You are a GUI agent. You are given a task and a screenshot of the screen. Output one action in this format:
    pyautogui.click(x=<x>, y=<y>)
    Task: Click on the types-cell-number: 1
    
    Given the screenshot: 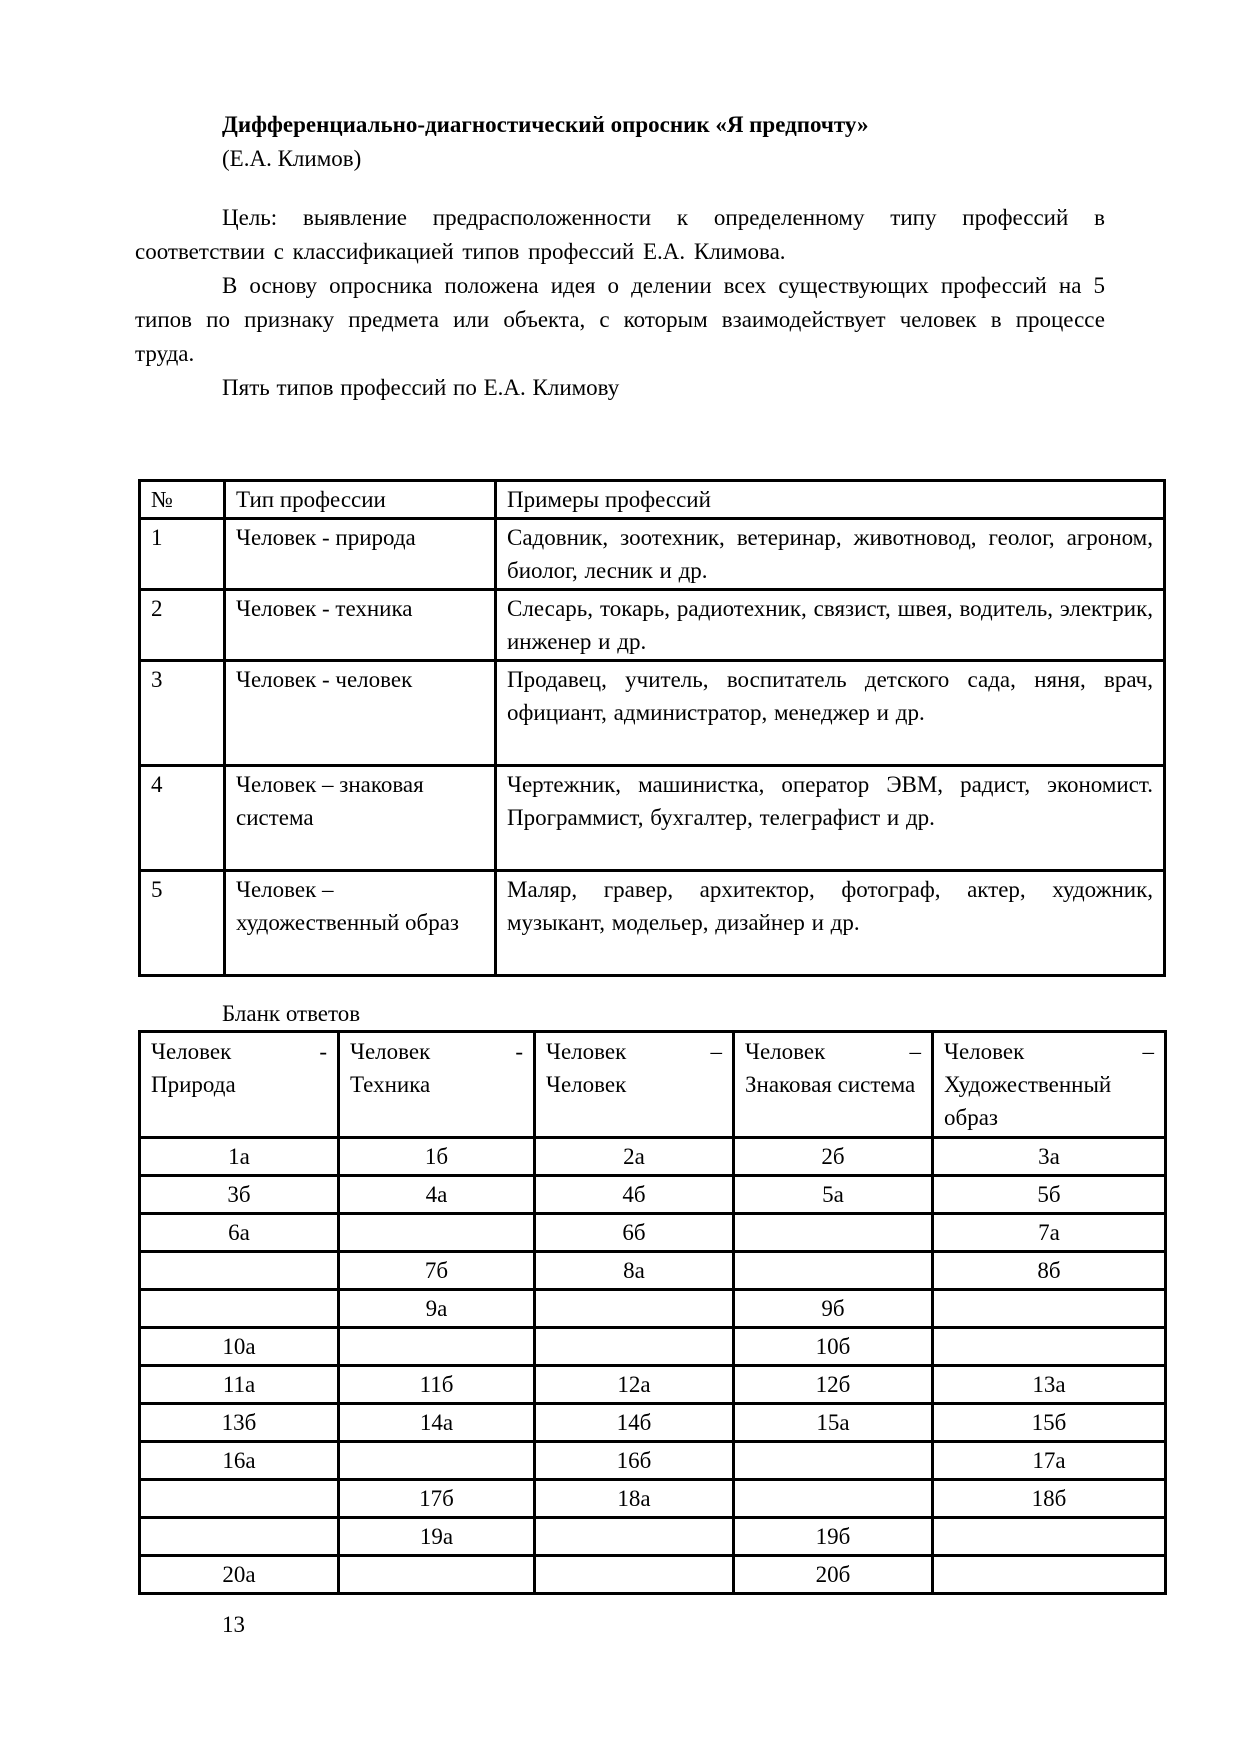 What is the action you would take?
    pyautogui.click(x=182, y=554)
    